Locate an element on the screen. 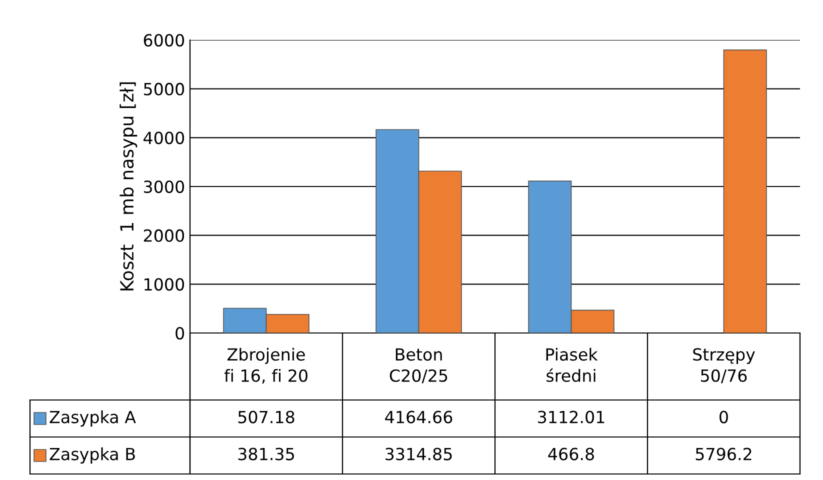 The image size is (823, 480). y-tick-label: 6000 is located at coordinates (164, 40).